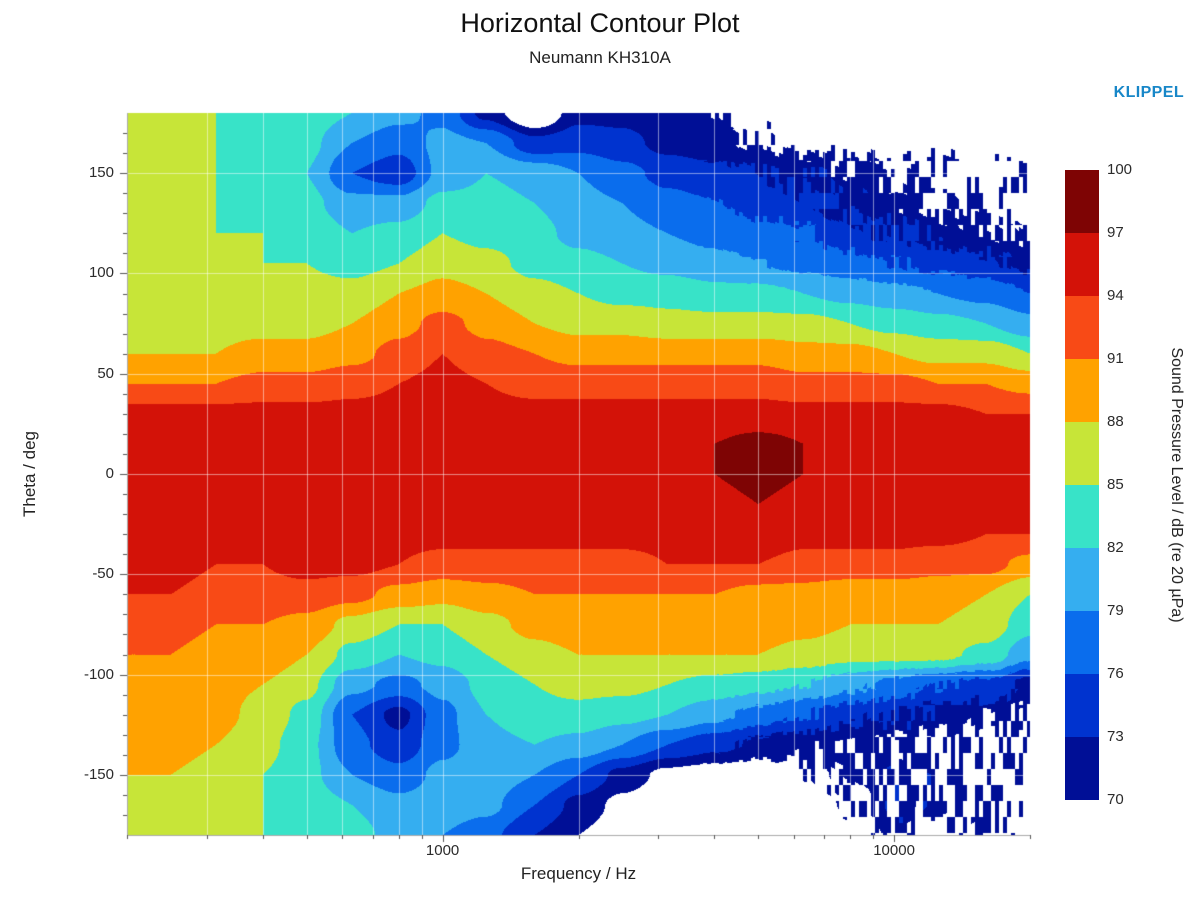 The width and height of the screenshot is (1200, 900). Describe the element at coordinates (1115, 421) in the screenshot. I see `colorbar-tick-label: 88` at that location.